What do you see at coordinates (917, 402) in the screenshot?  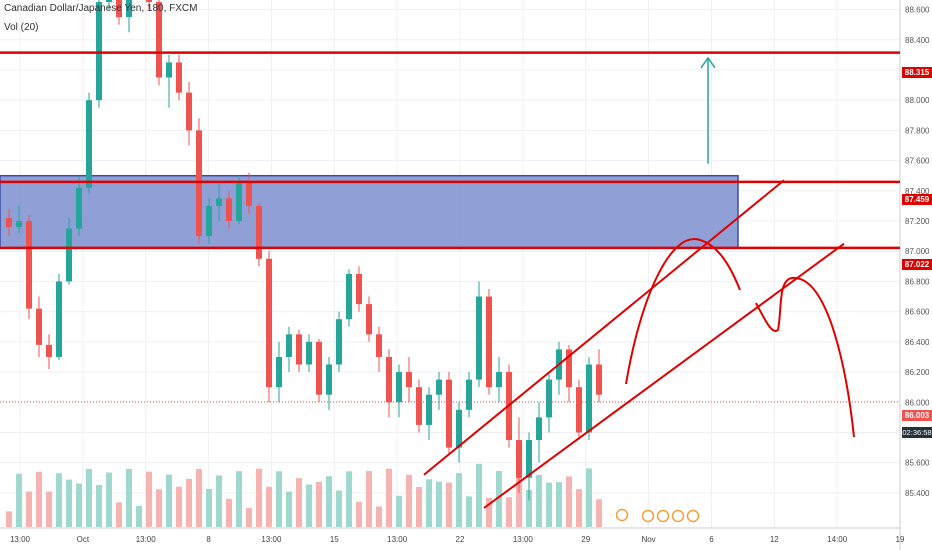 I see `y-tick-label: 86.000` at bounding box center [917, 402].